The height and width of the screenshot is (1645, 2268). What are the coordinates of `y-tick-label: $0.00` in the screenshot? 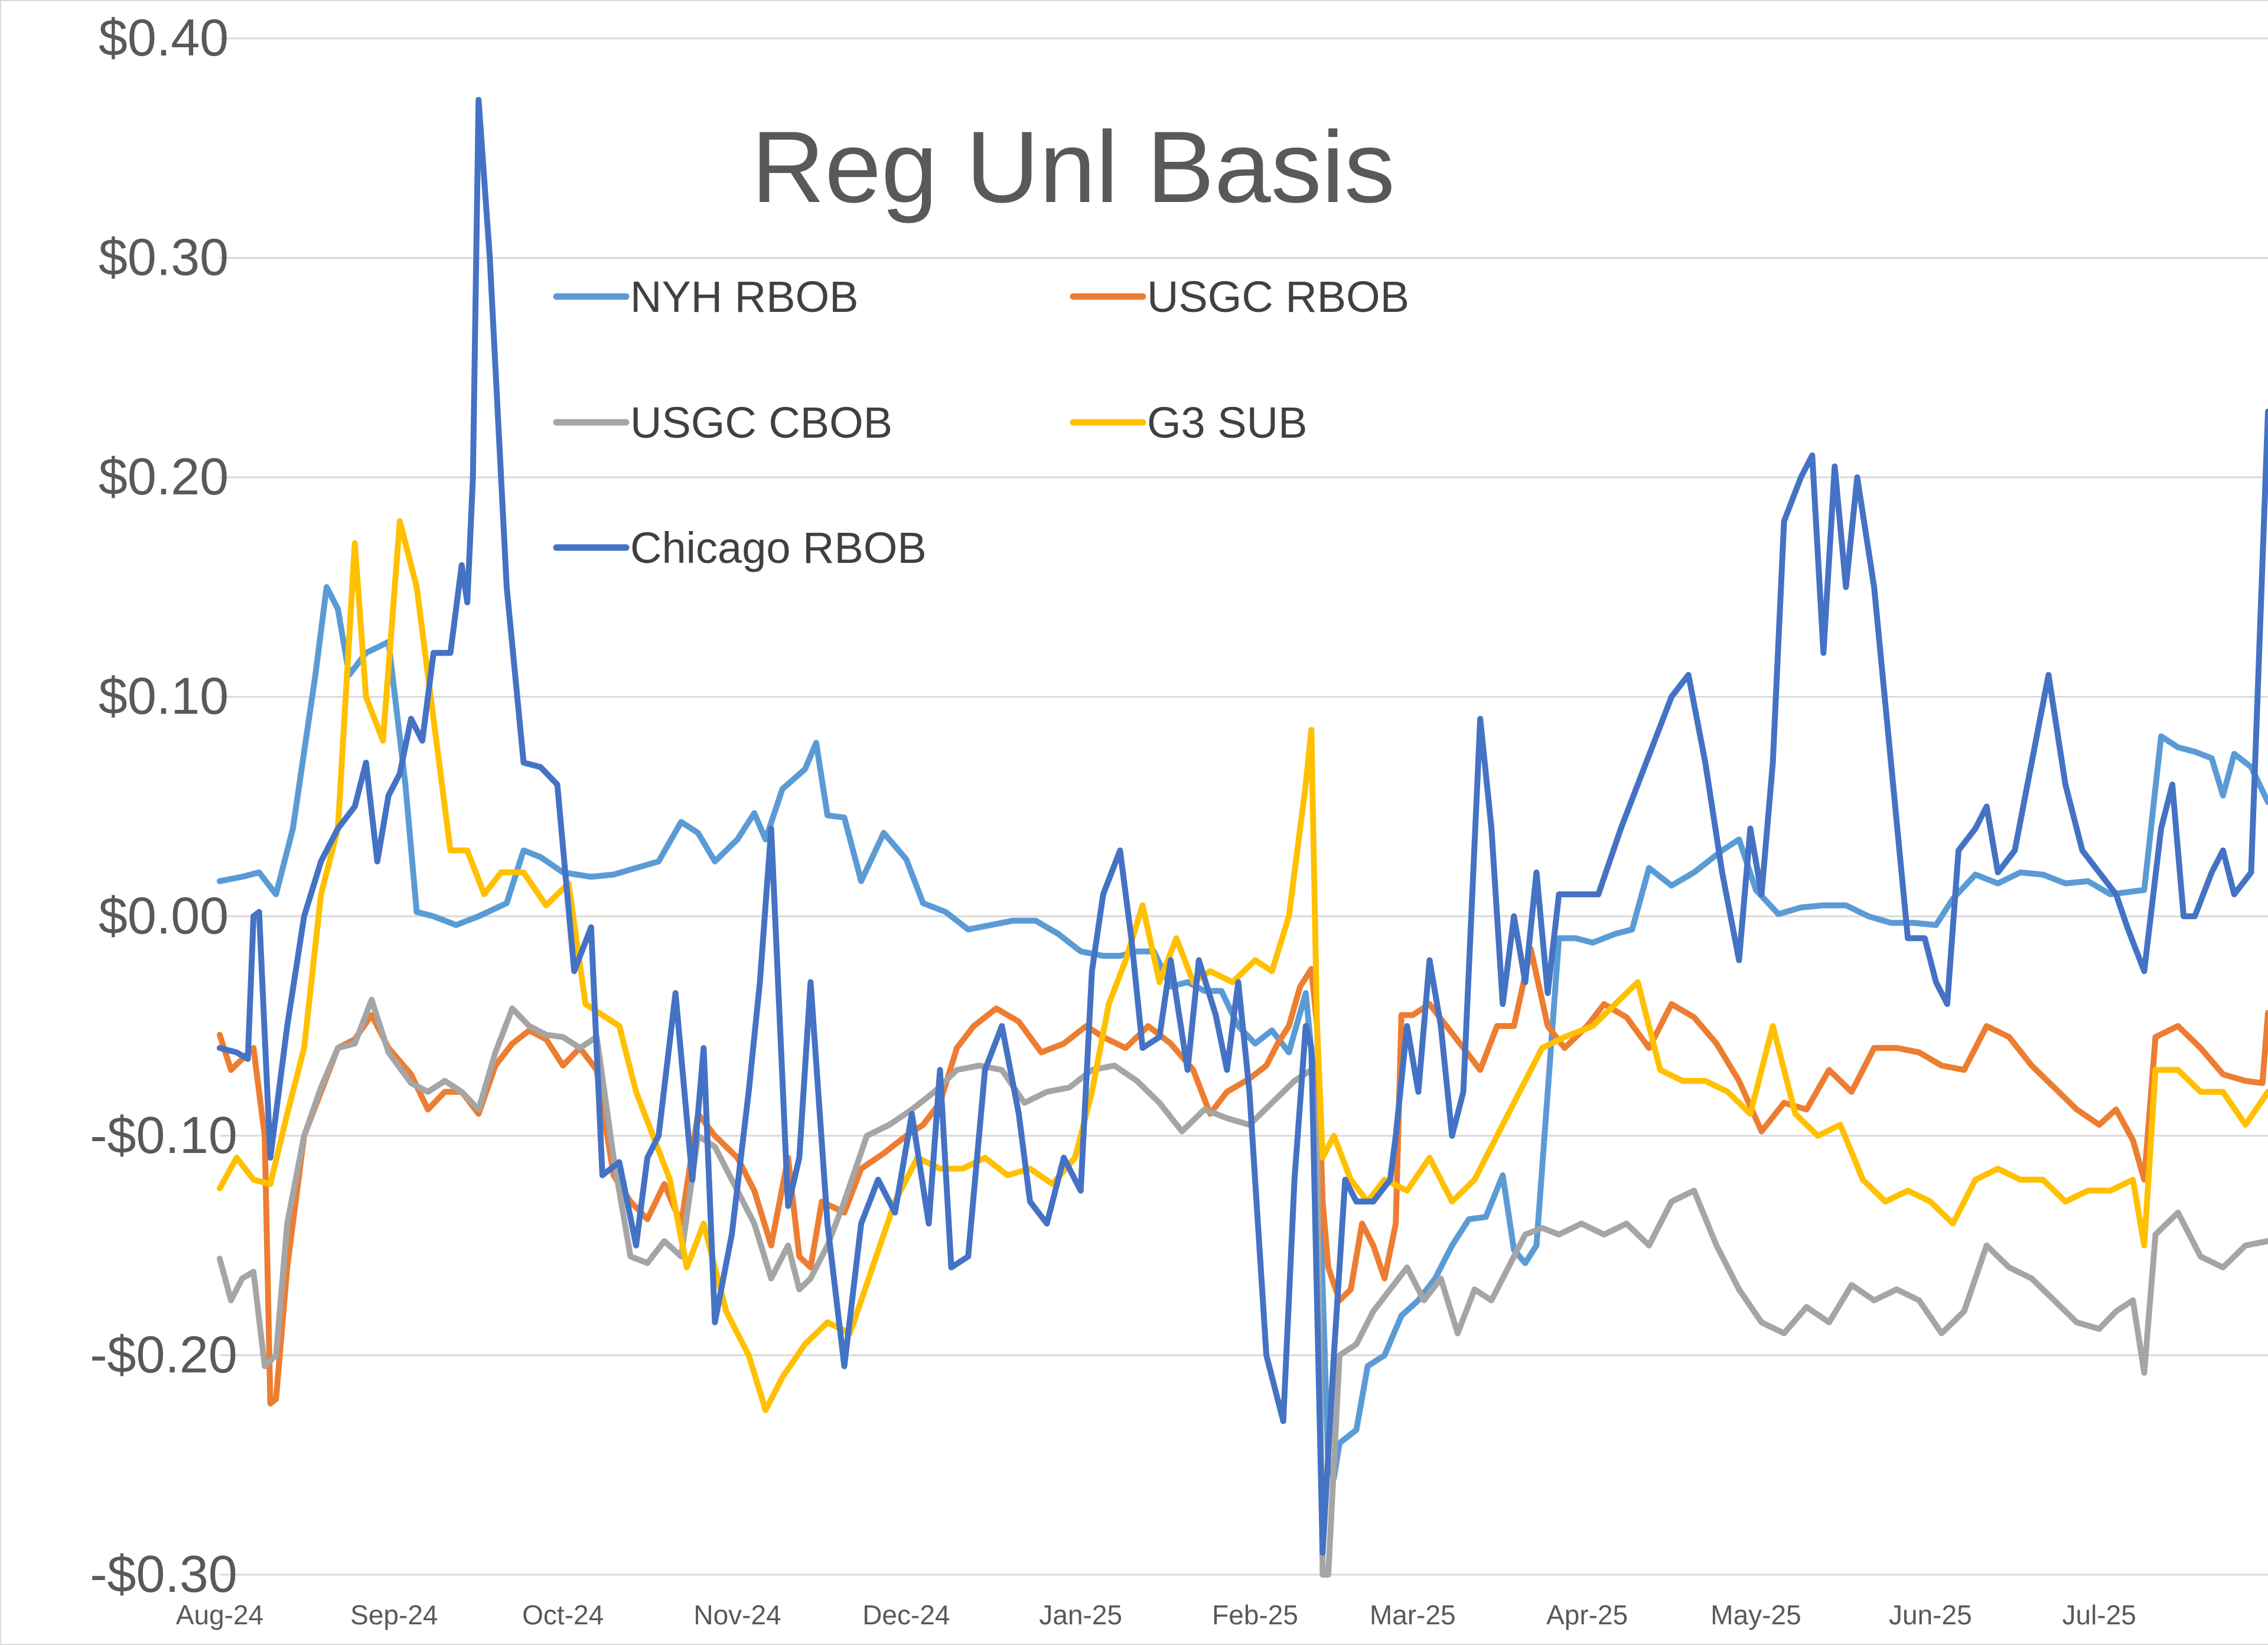 It's located at (164, 915).